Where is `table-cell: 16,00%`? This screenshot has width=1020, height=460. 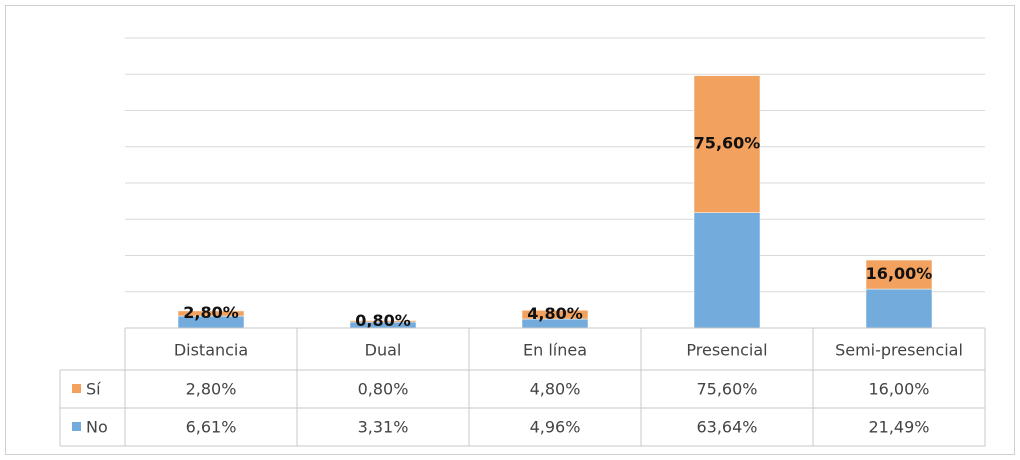 table-cell: 16,00% is located at coordinates (898, 389).